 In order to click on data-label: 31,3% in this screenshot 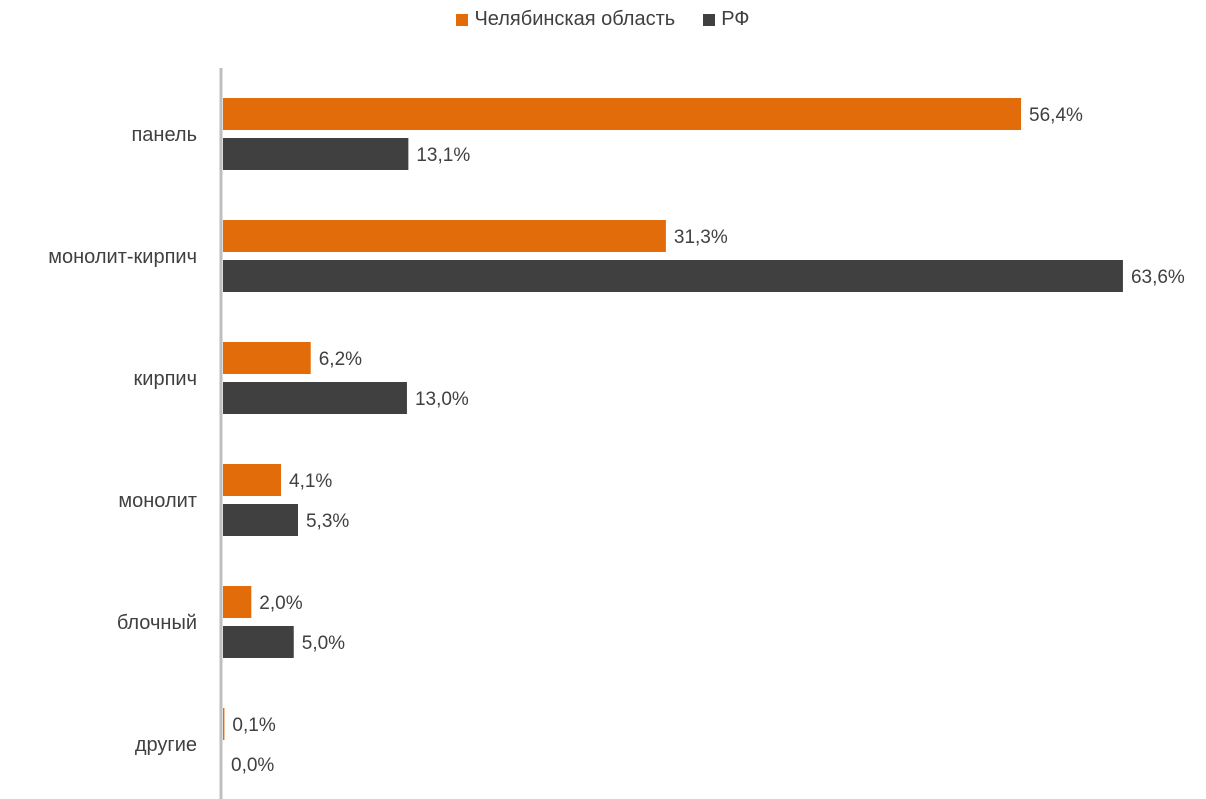, I will do `click(701, 237)`.